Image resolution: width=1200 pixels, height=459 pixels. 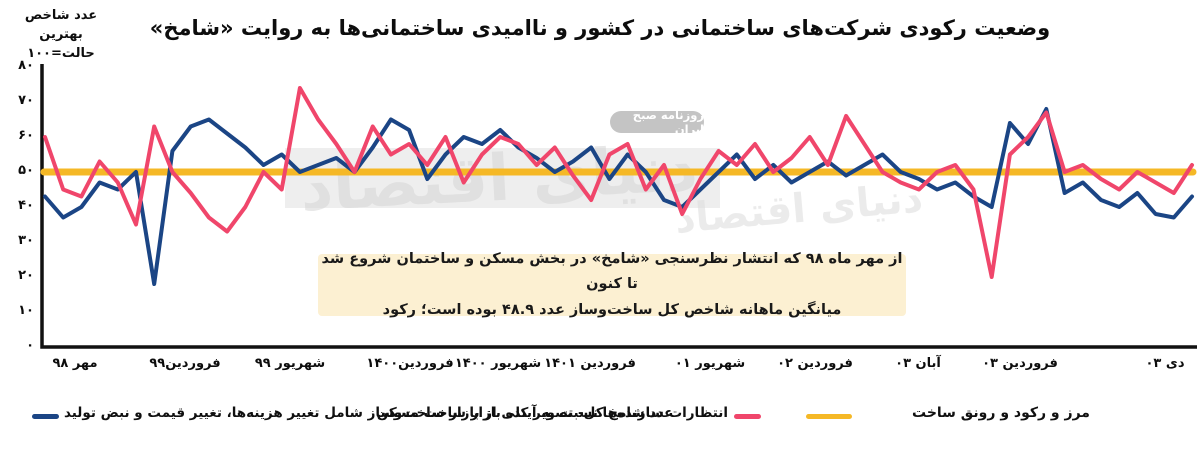 What do you see at coordinates (26, 205) in the screenshot?
I see `y-tick-label: ۴۰` at bounding box center [26, 205].